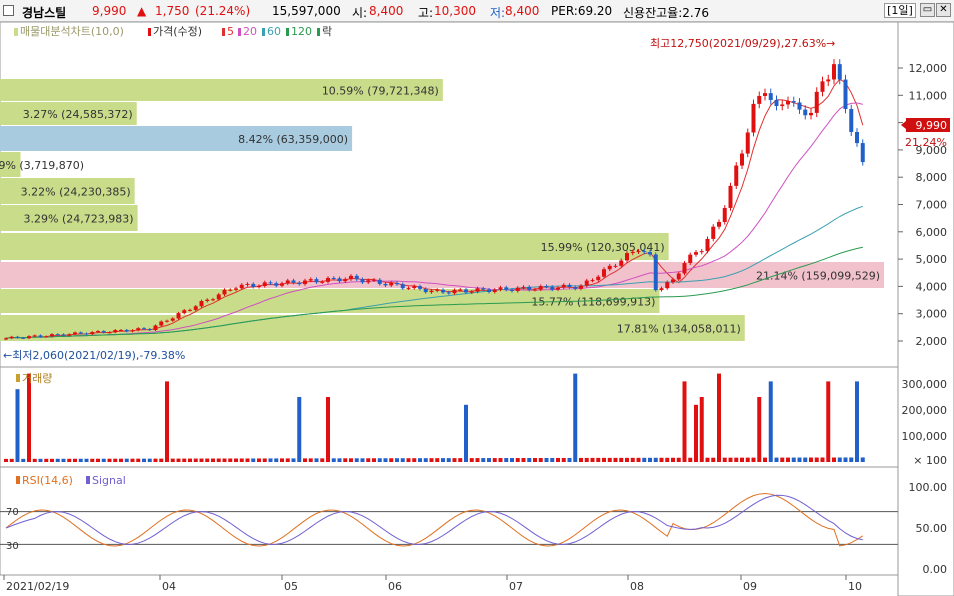 The height and width of the screenshot is (596, 954). Describe the element at coordinates (8, 10) in the screenshot. I see `select-checkbox` at that location.